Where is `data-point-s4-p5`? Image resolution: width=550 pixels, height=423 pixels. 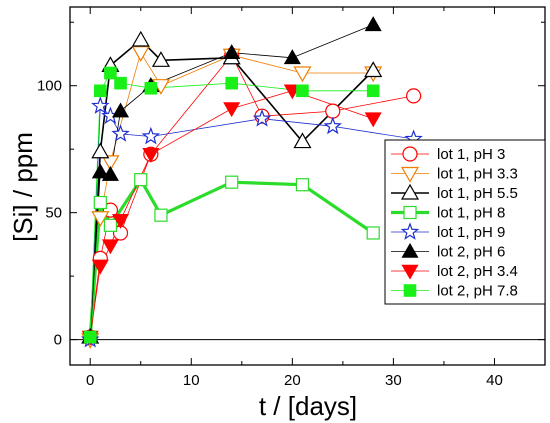 data-point-s4-p5 is located at coordinates (161, 215).